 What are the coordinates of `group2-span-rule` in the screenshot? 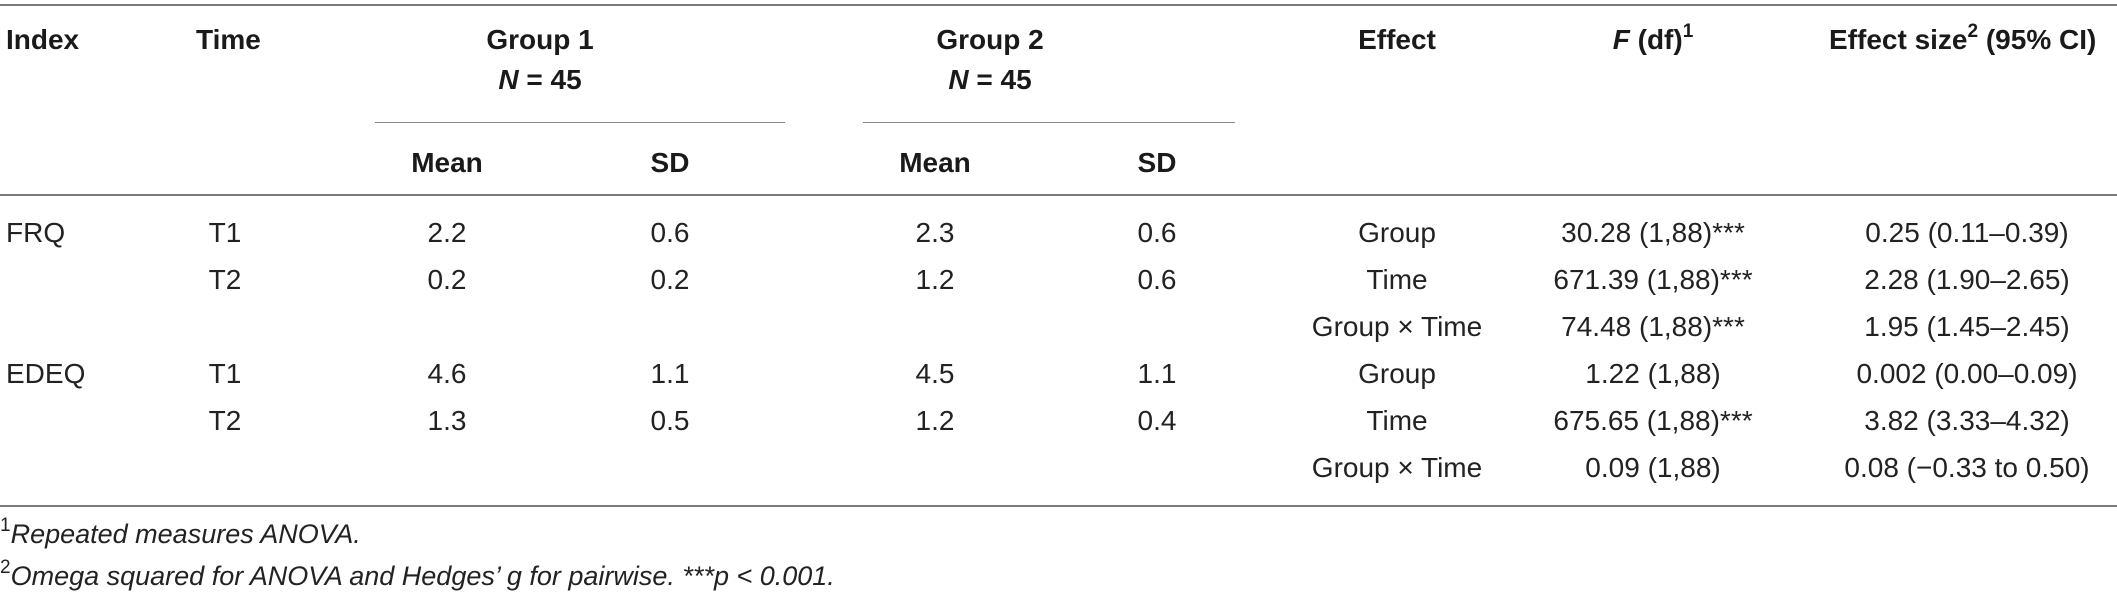 It's located at (1049, 122).